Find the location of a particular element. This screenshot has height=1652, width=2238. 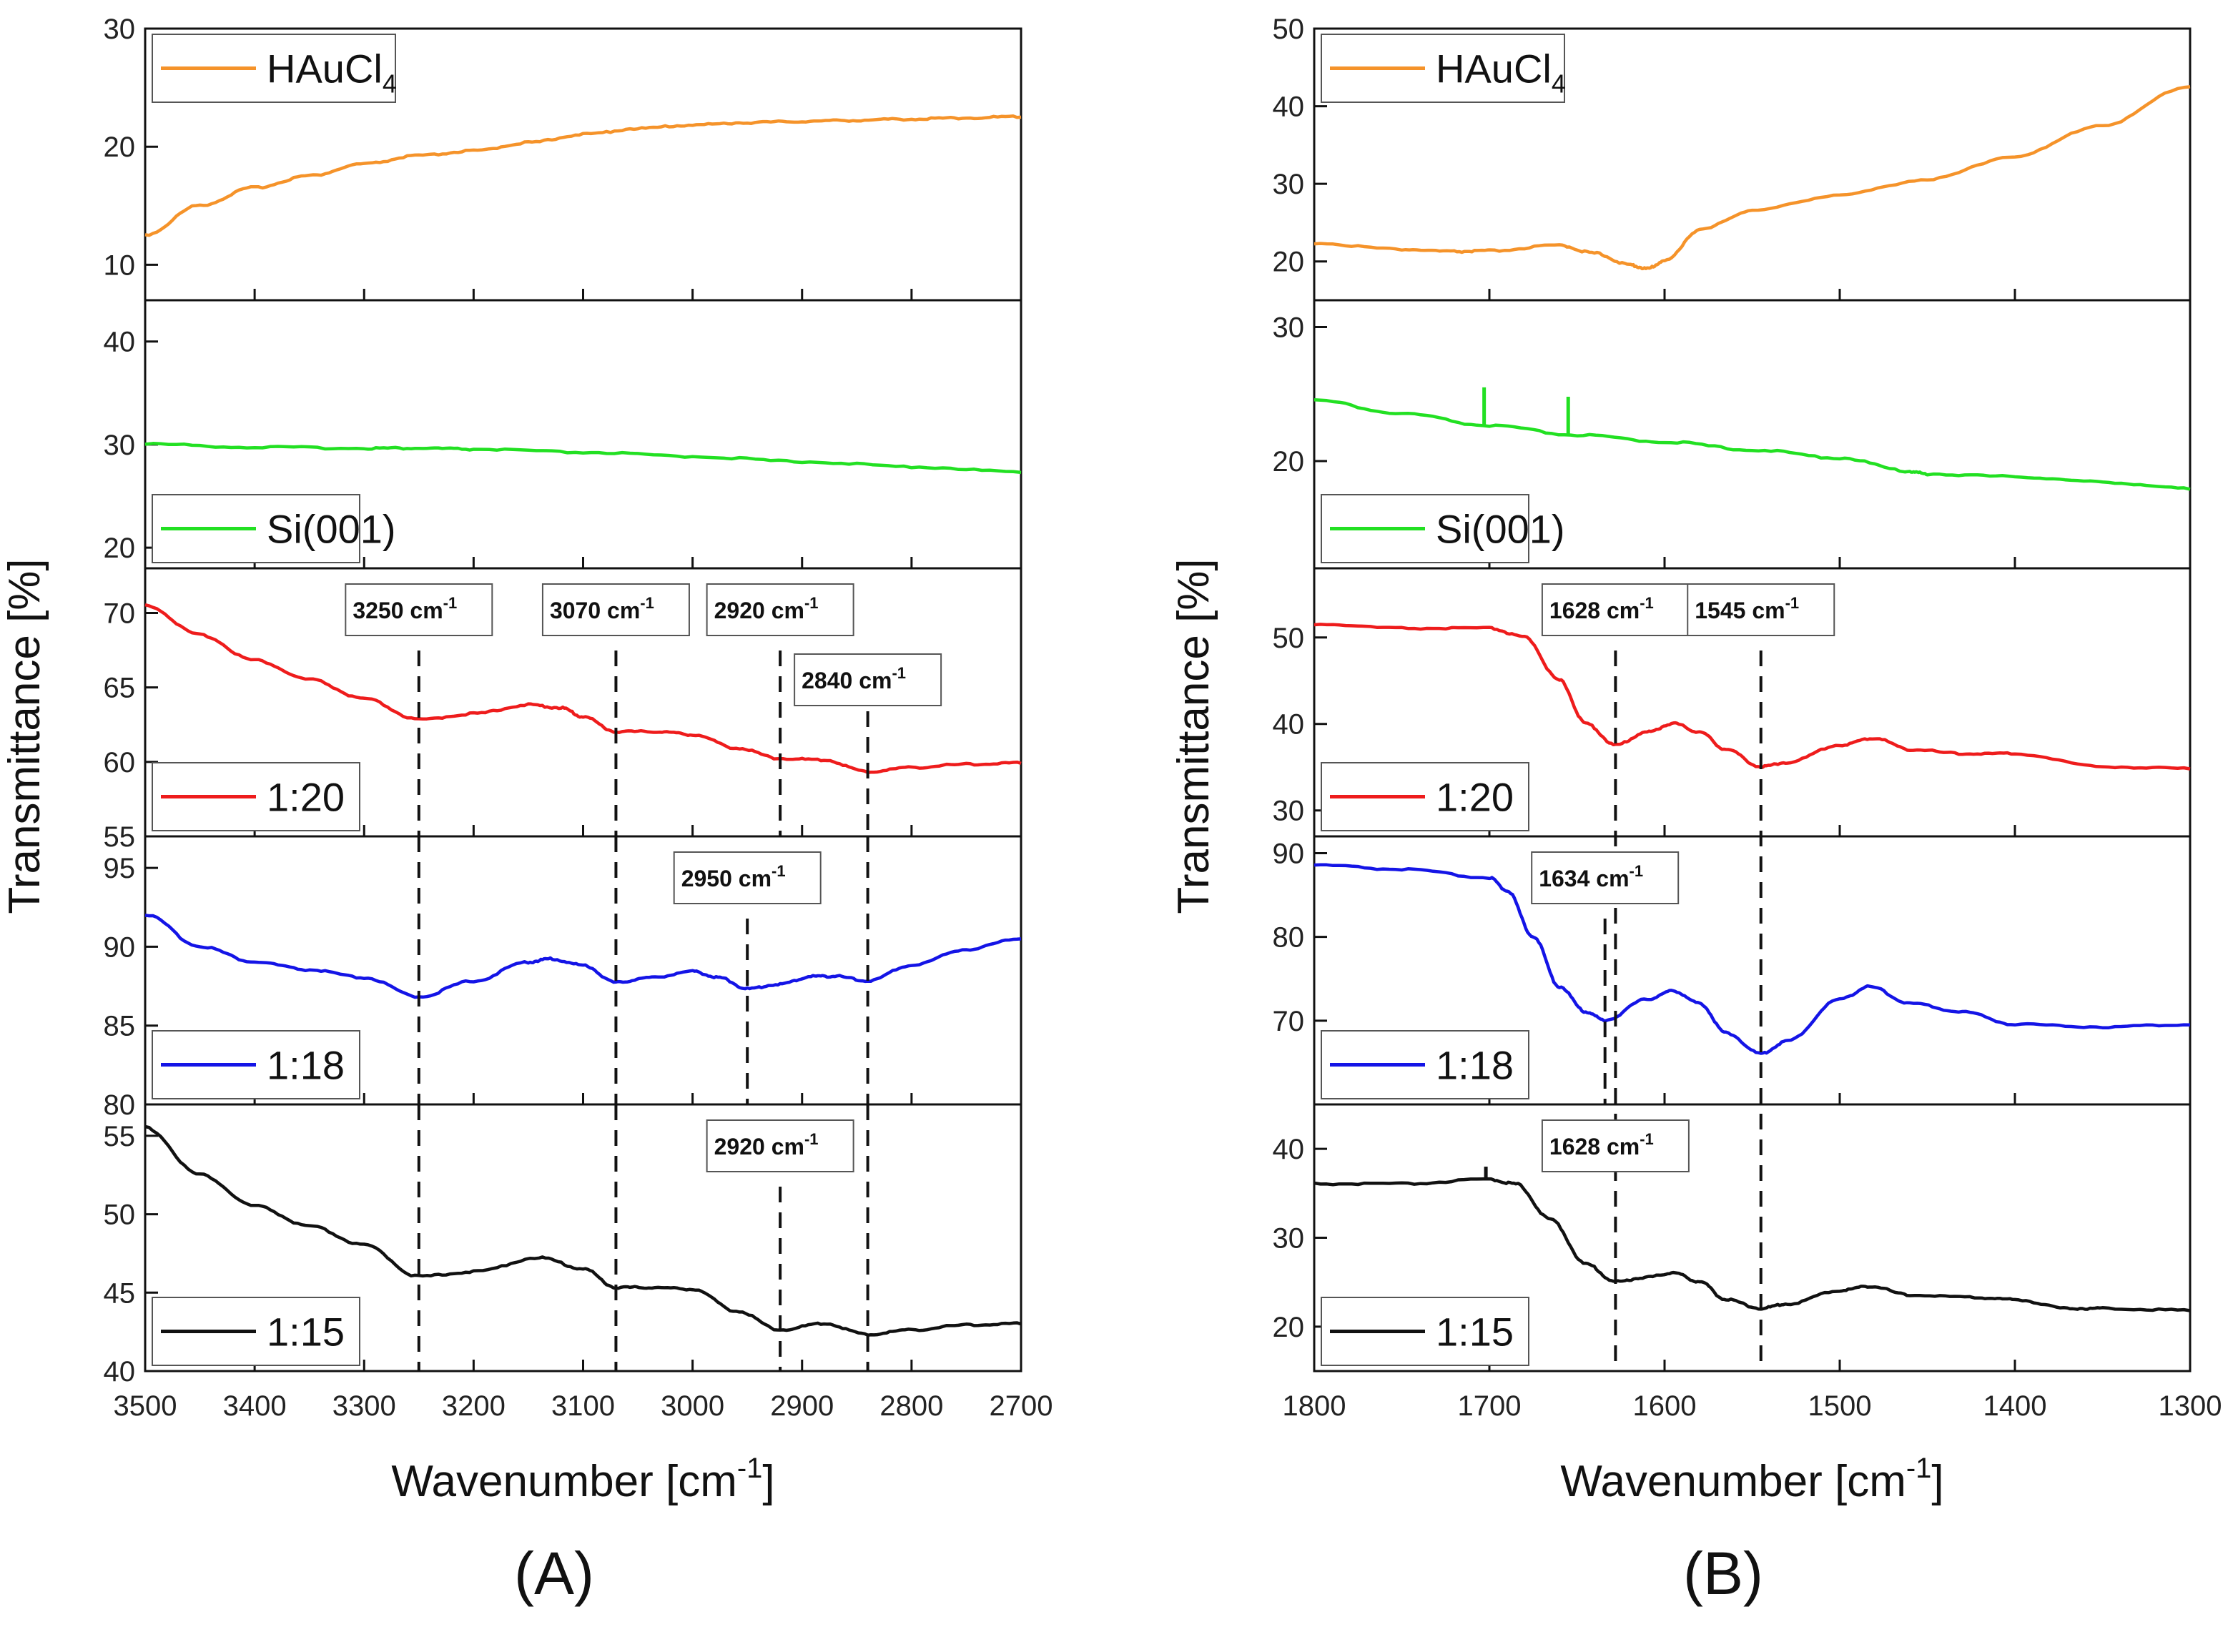

peak-annotation-label: 1628 cm-1 is located at coordinates (1601, 609).